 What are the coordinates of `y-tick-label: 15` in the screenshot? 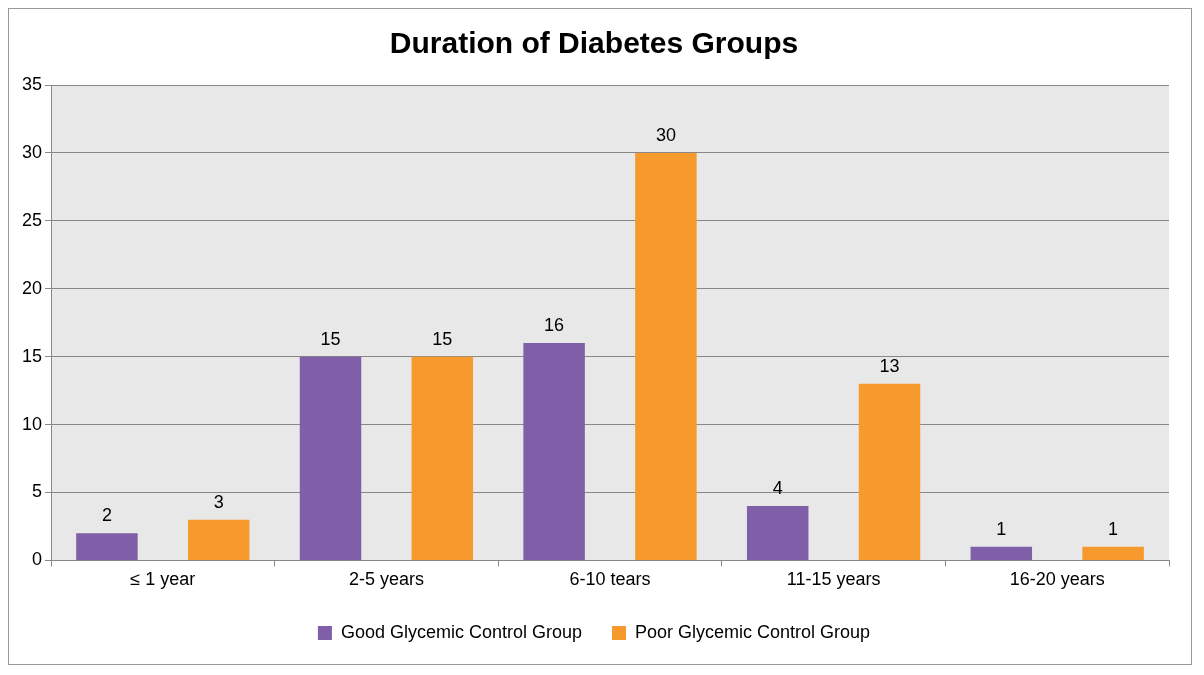 It's located at (32, 355).